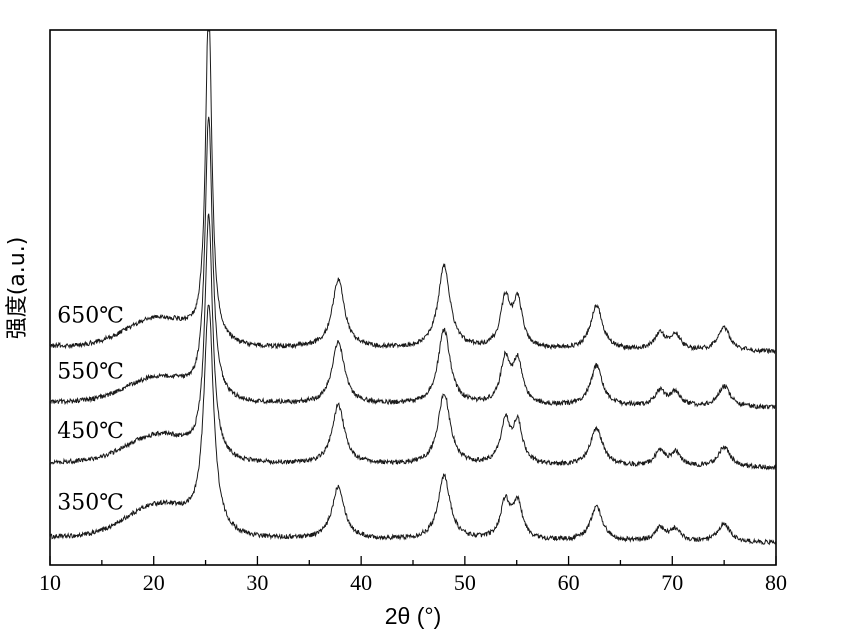  Describe the element at coordinates (90, 431) in the screenshot. I see `series-label-1: 450℃` at that location.